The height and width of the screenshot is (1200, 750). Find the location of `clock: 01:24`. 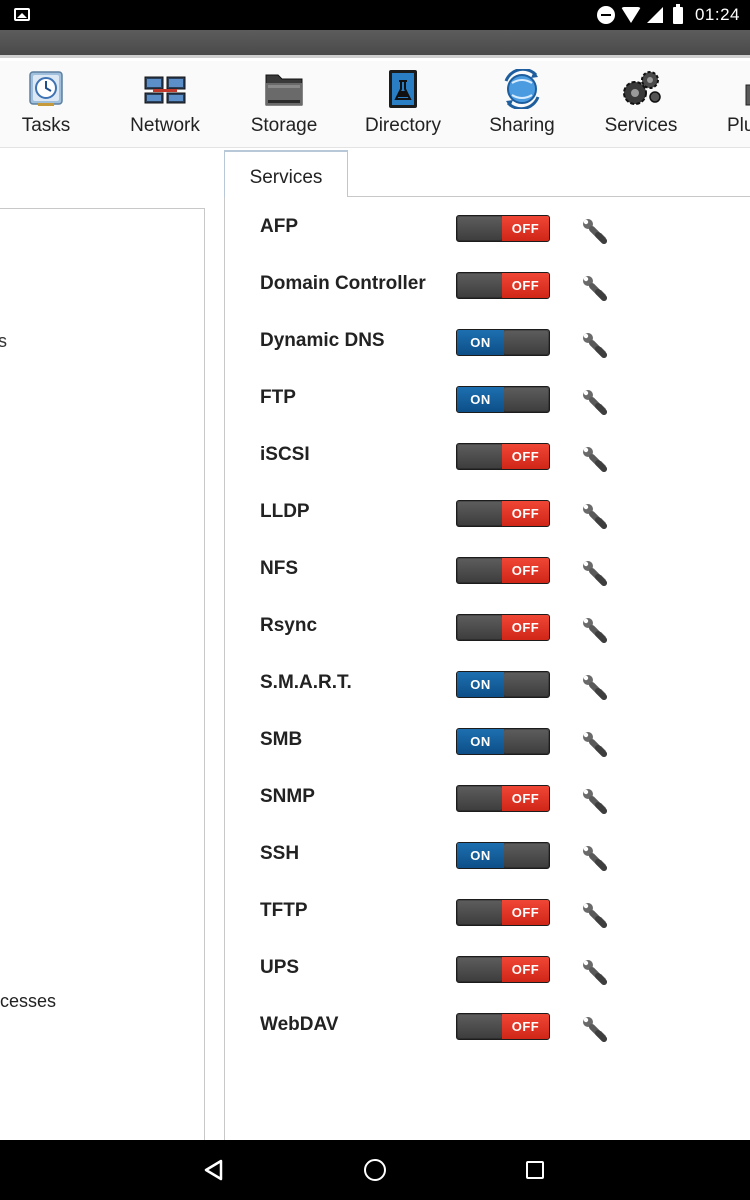

clock: 01:24 is located at coordinates (717, 14).